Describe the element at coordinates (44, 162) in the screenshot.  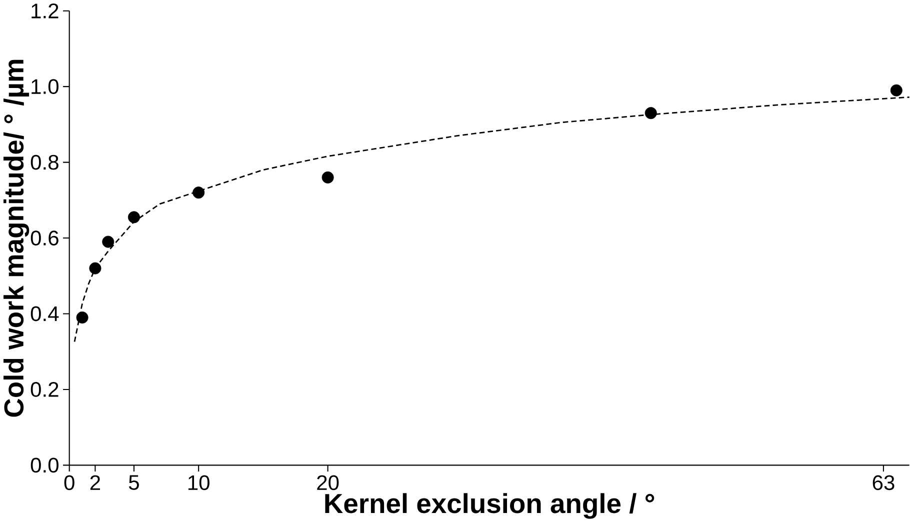
I see `y-tick-label: 0.8` at that location.